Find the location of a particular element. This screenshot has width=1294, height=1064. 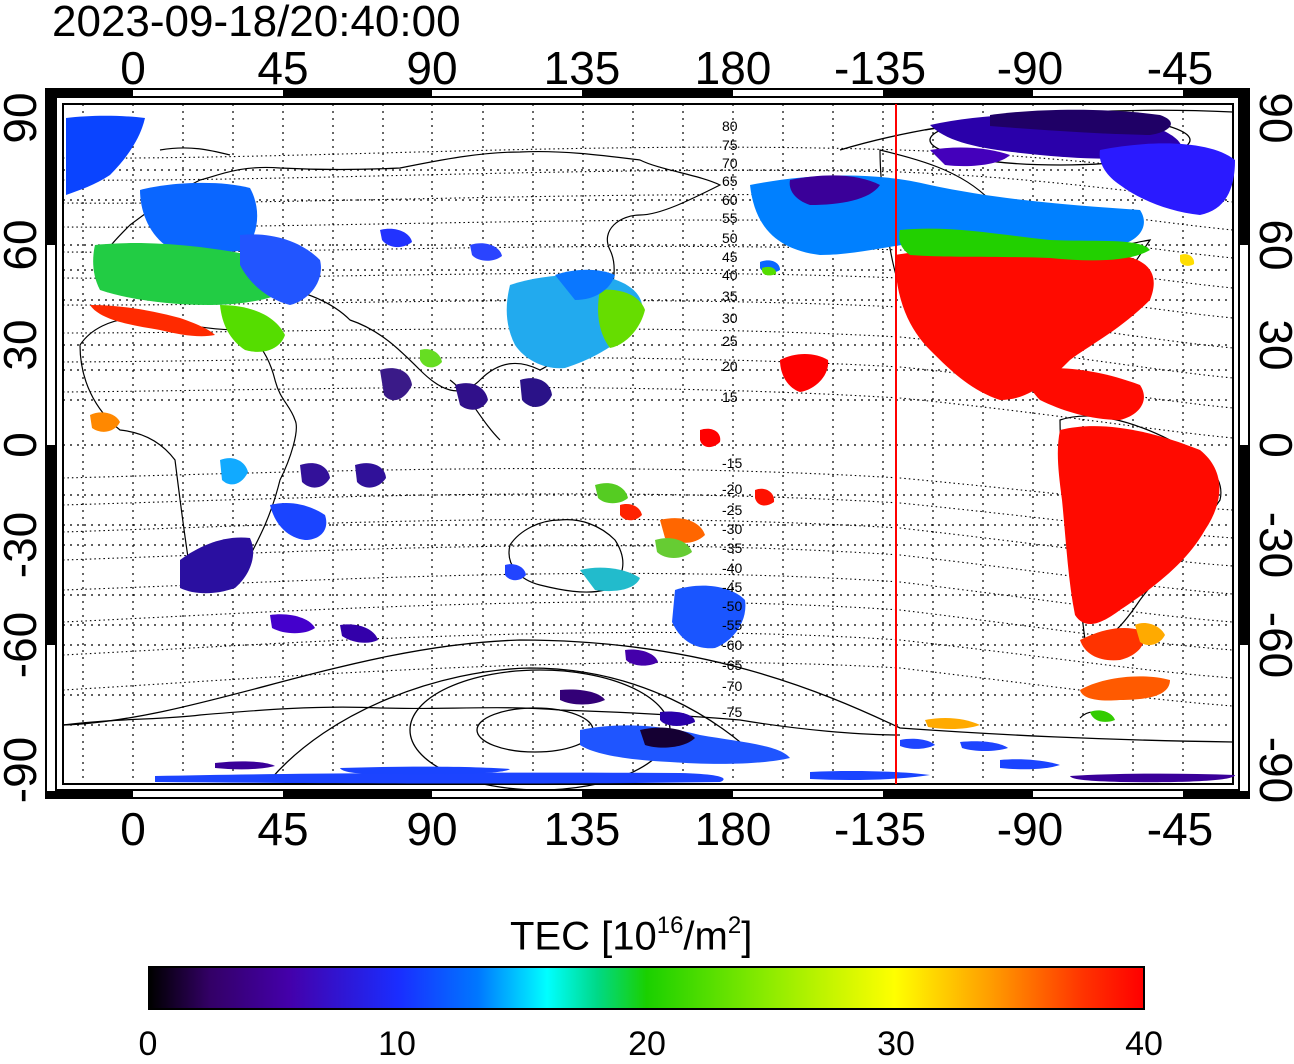

contour-label: 20 is located at coordinates (730, 366).